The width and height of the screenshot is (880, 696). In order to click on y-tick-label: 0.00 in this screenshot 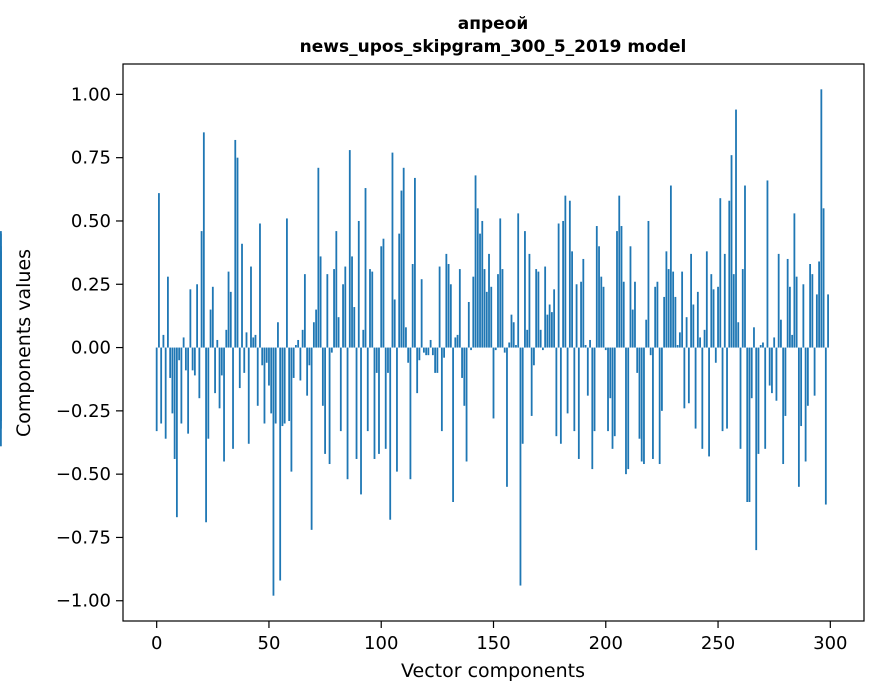, I will do `click(91, 348)`.